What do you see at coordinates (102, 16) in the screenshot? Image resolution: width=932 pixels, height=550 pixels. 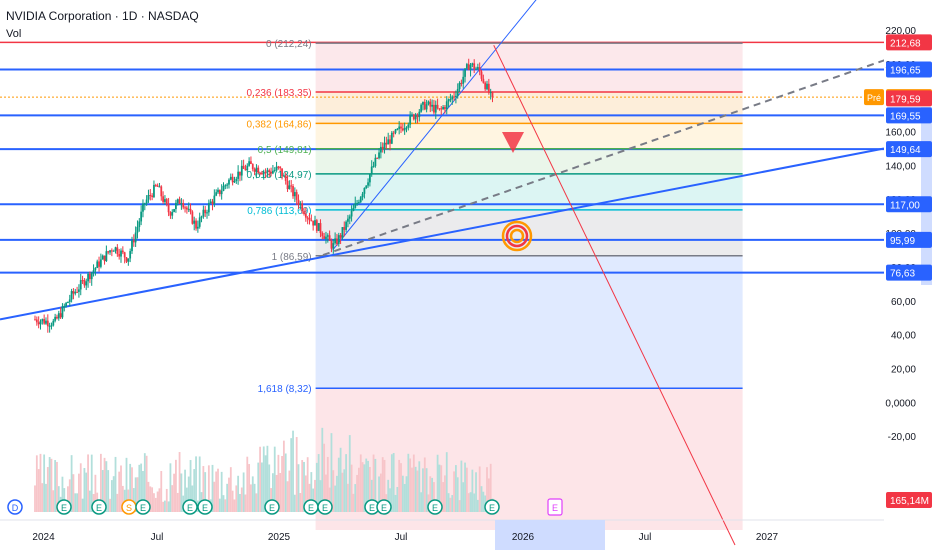 I see `symbol-title: NVIDIA Corporation · 1D · NASDAQ` at bounding box center [102, 16].